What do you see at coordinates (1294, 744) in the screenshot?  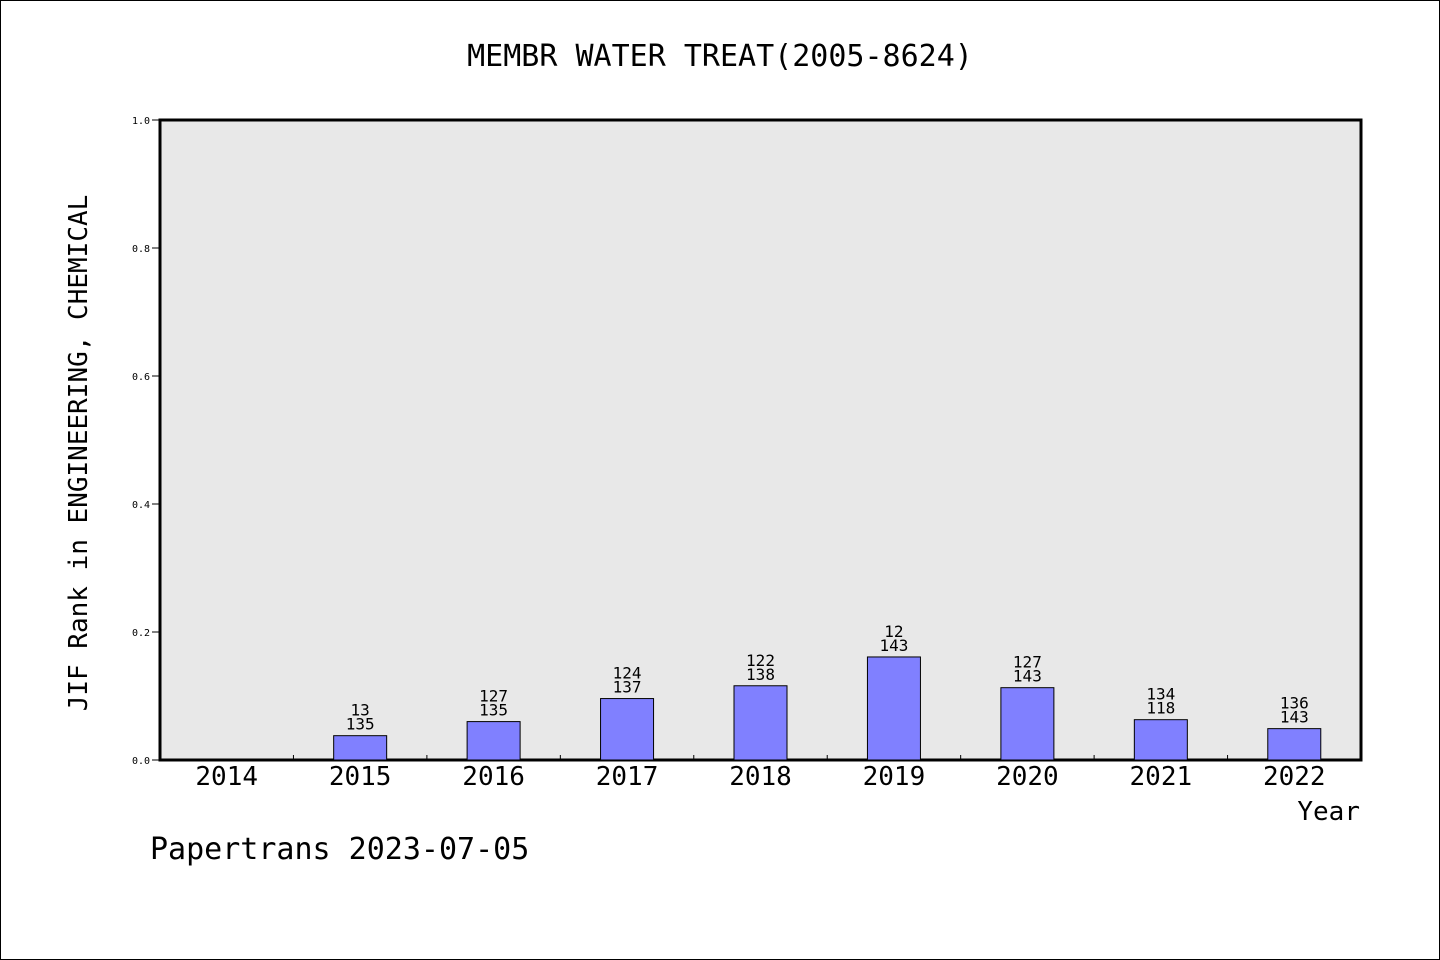 I see `bar-2022` at bounding box center [1294, 744].